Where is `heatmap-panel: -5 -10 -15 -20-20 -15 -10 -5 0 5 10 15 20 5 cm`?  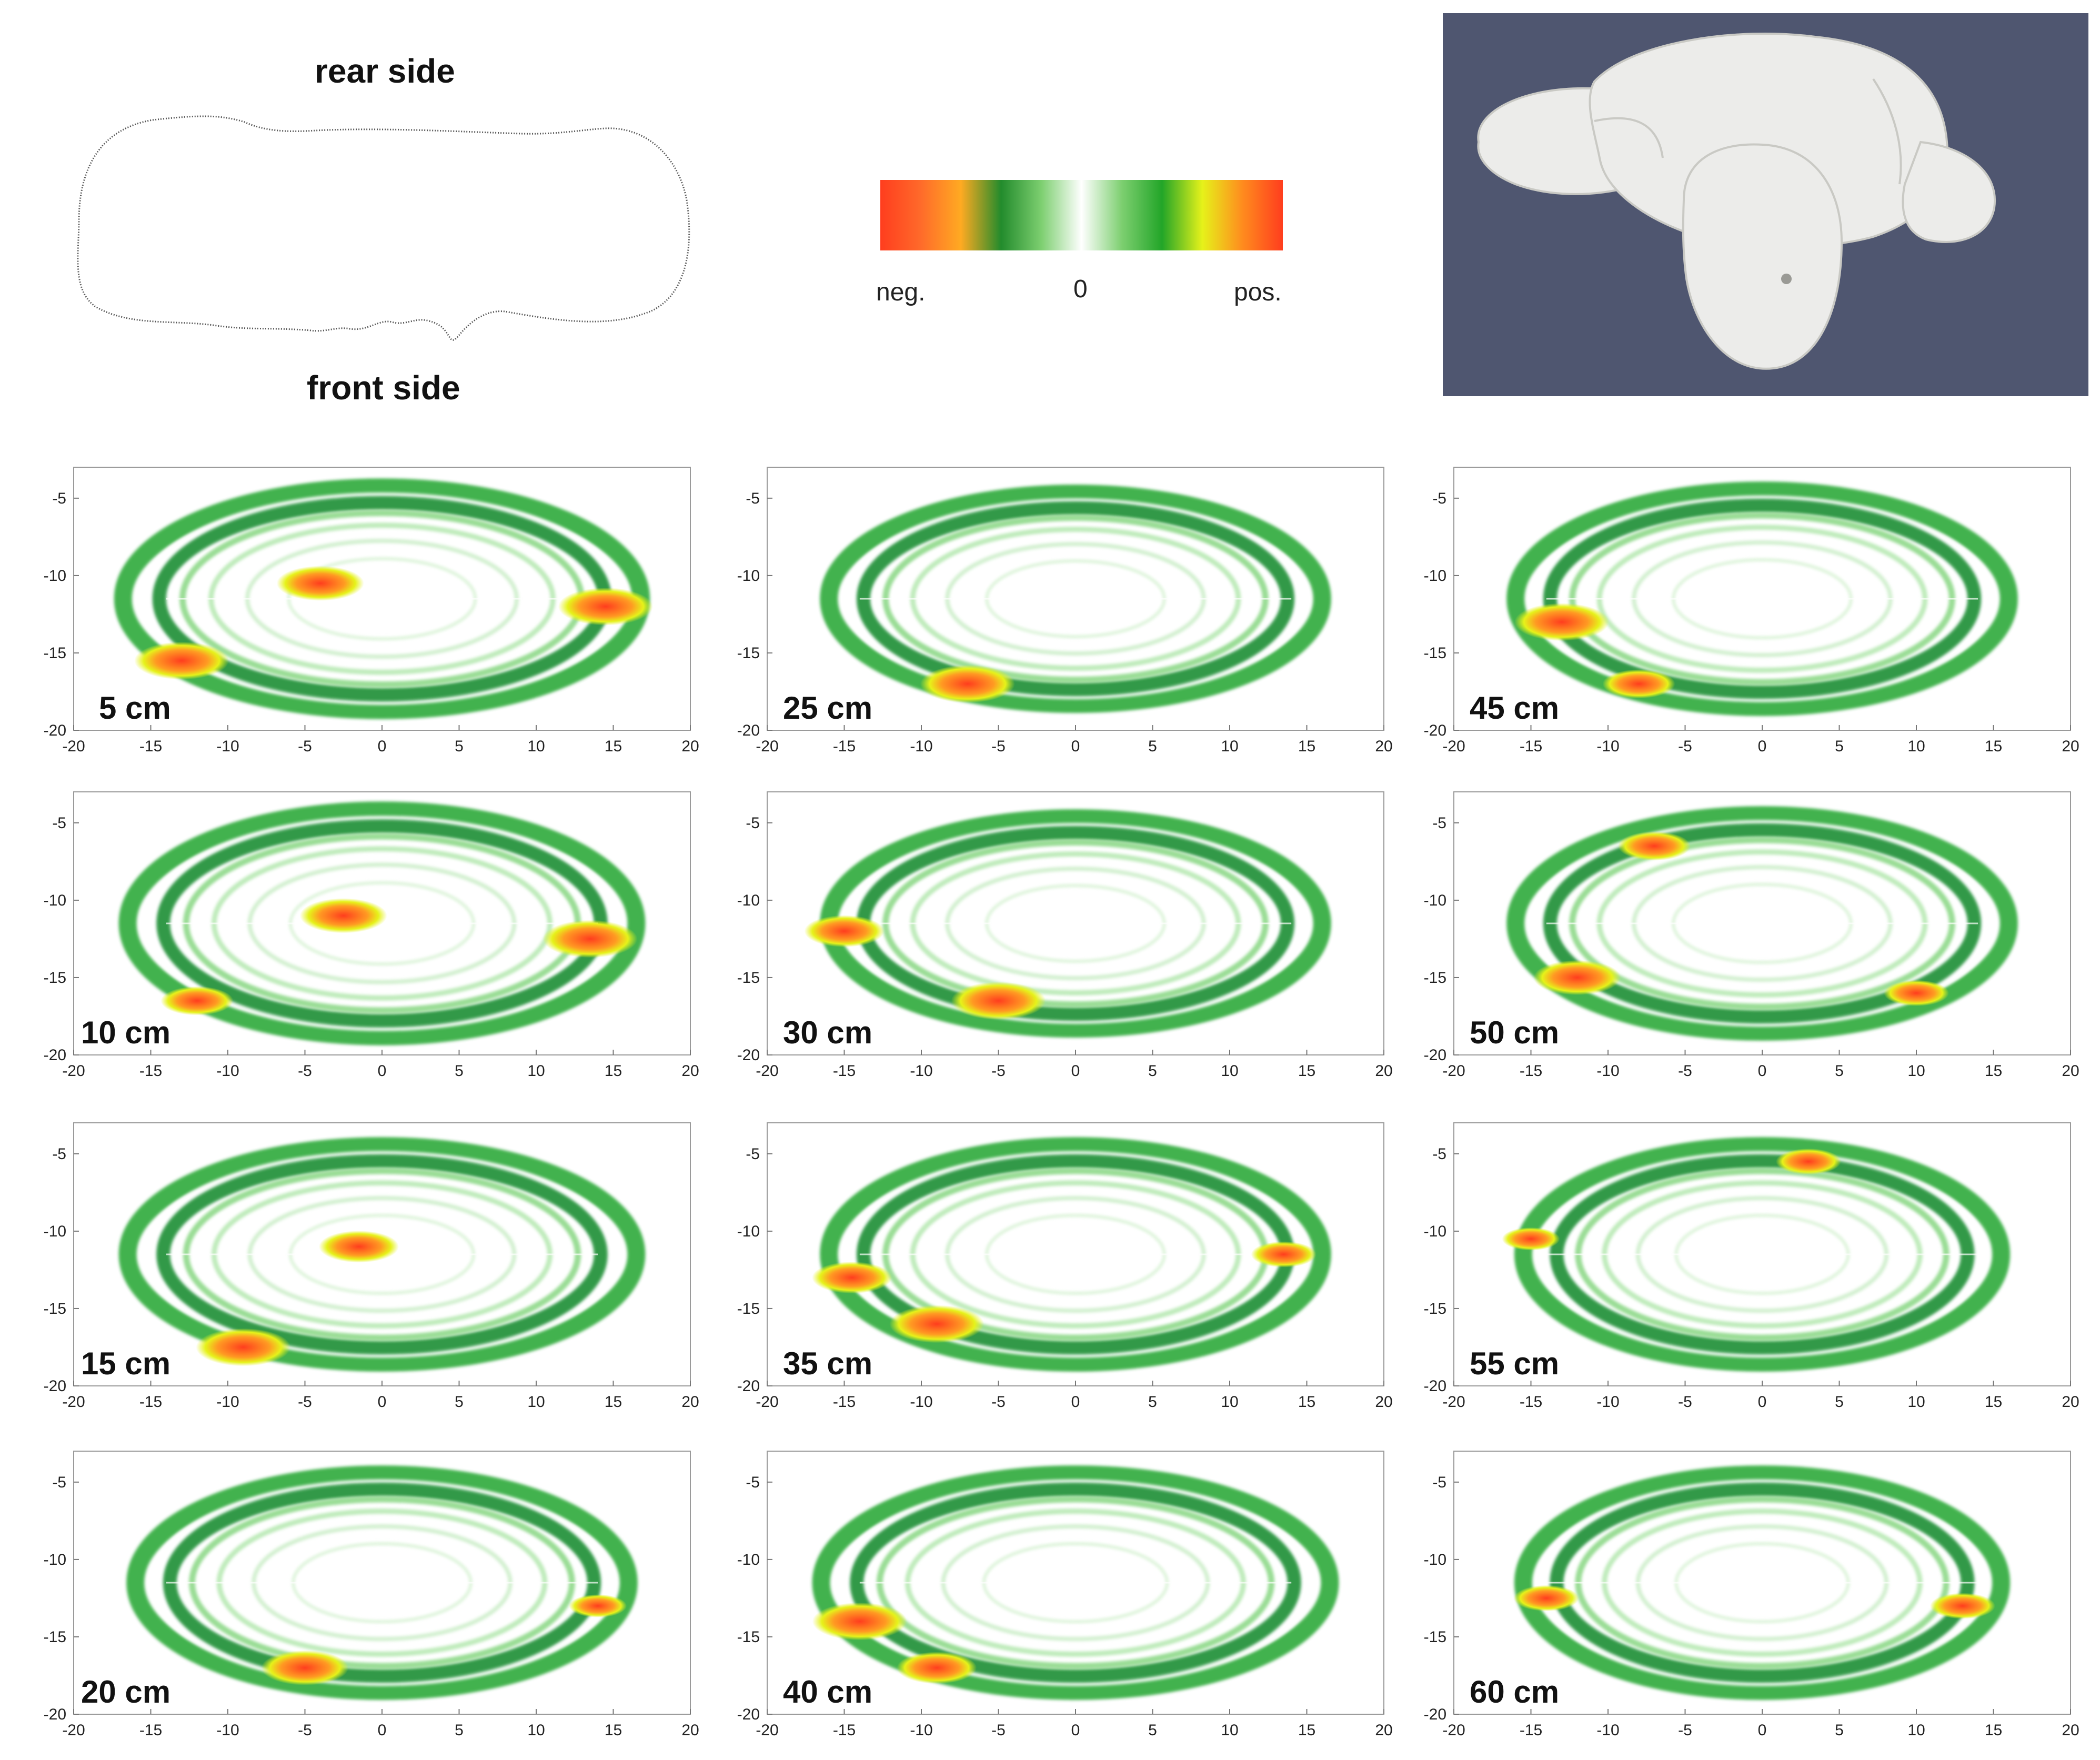
heatmap-panel: -5 -10 -15 -20-20 -15 -10 -5 0 5 10 15 20 5 cm is located at coordinates (371, 611).